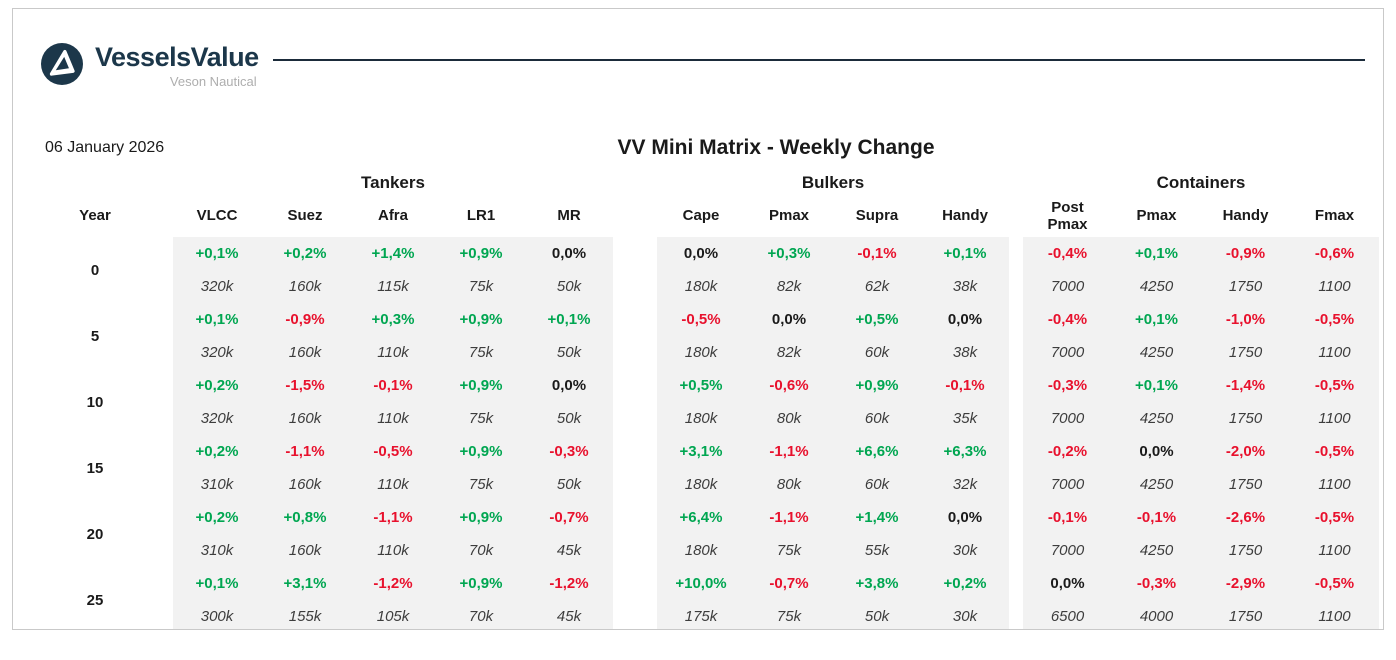 The width and height of the screenshot is (1396, 660). Describe the element at coordinates (965, 216) in the screenshot. I see `col-header-bulk-handy: Handy` at that location.